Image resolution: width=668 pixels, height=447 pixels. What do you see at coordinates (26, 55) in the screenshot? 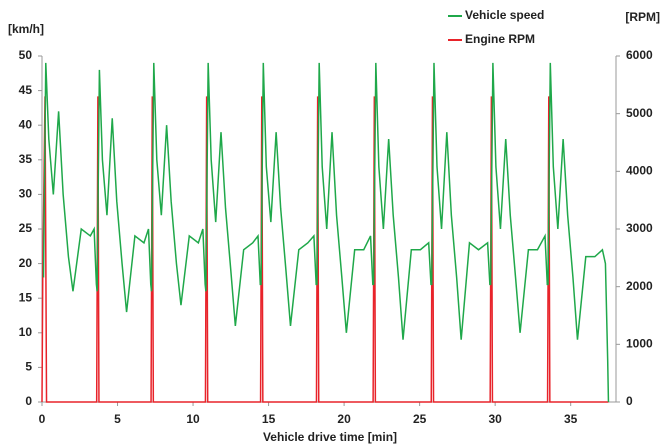
I see `y-tick-label: 50` at bounding box center [26, 55].